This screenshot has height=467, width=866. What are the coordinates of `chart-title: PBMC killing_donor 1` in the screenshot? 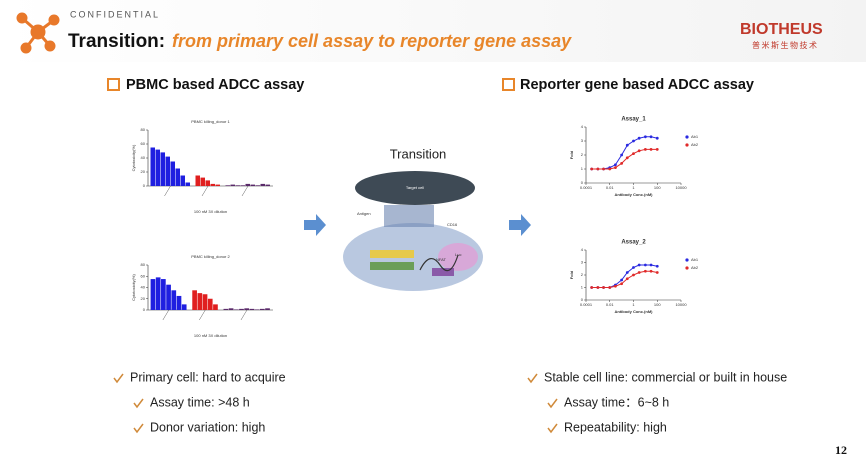 It's located at (210, 121).